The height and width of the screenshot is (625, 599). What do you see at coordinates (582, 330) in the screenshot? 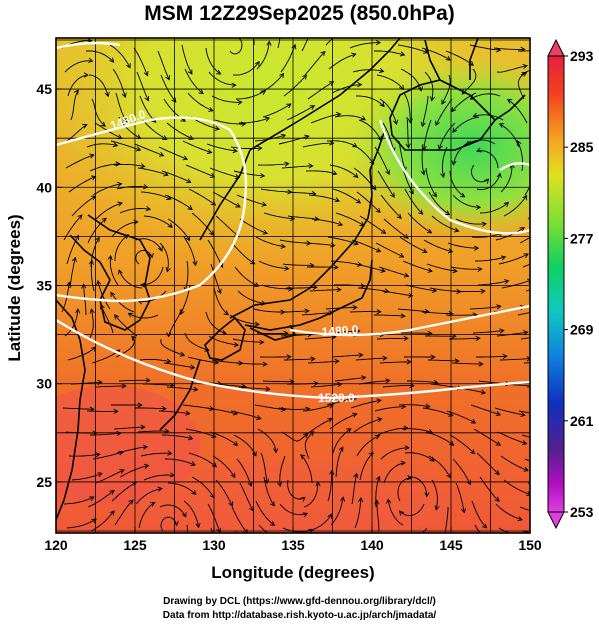
I see `colorbar-tick-label: 269` at bounding box center [582, 330].